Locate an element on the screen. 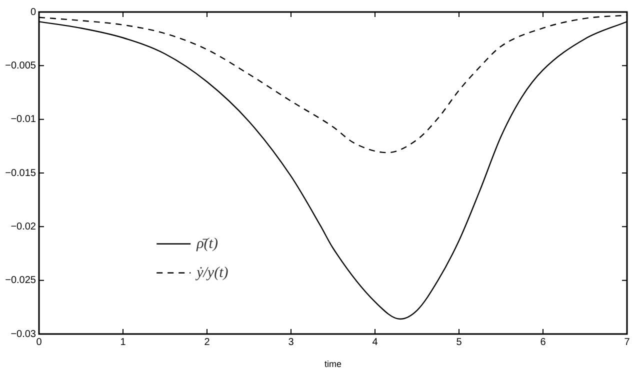 The height and width of the screenshot is (370, 633). x-tick-label: 4 is located at coordinates (375, 342).